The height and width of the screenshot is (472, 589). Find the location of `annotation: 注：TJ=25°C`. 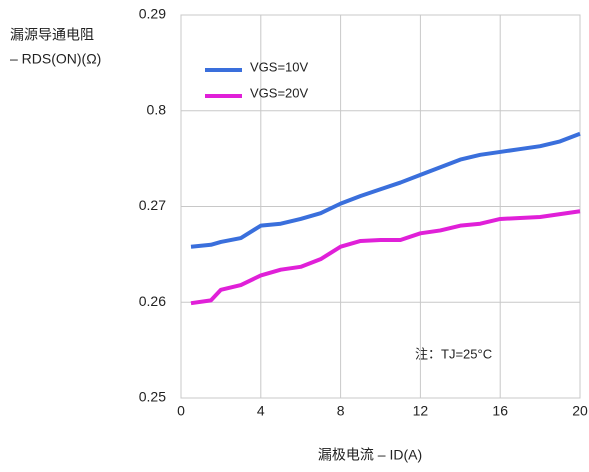

annotation: 注：TJ=25°C is located at coordinates (453, 353).